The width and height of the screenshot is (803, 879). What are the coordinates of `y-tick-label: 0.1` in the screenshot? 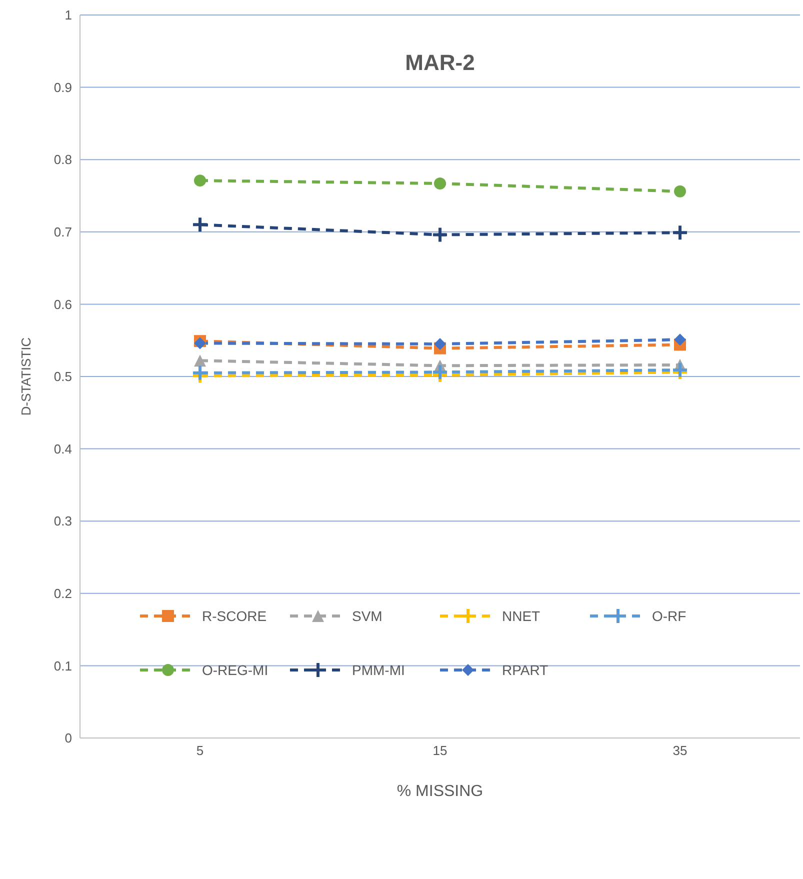 It's located at (63, 666).